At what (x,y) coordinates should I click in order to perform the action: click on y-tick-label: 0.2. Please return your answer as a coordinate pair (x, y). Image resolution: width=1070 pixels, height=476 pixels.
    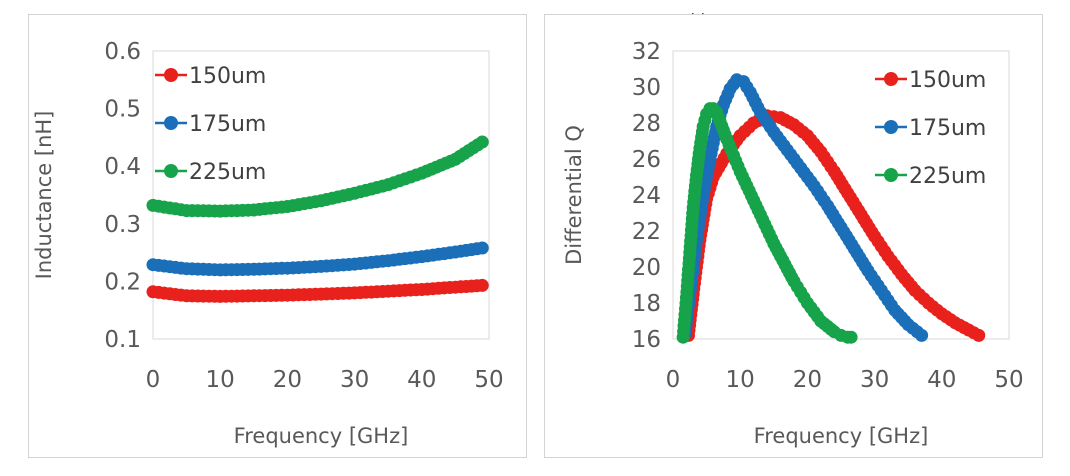
    Looking at the image, I should click on (122, 282).